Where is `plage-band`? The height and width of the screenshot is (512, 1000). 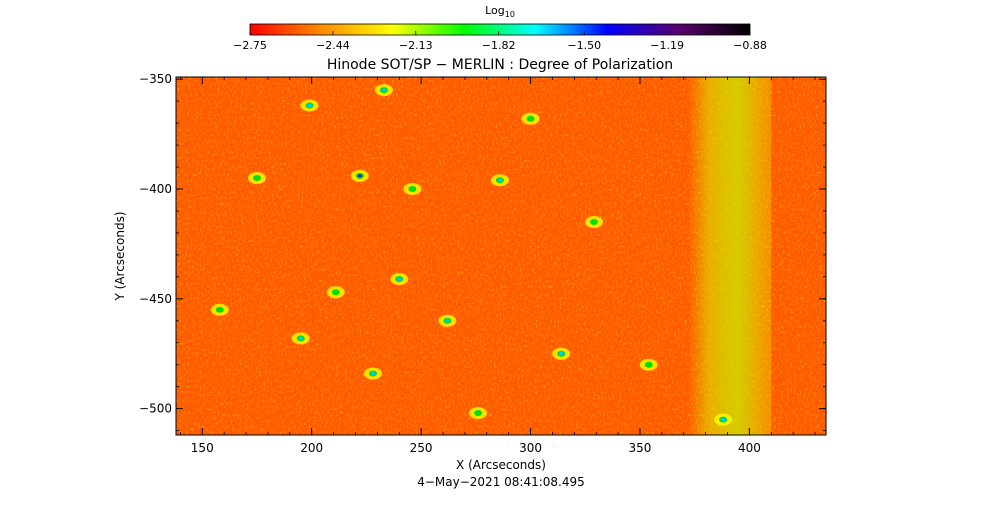 plage-band is located at coordinates (730, 256).